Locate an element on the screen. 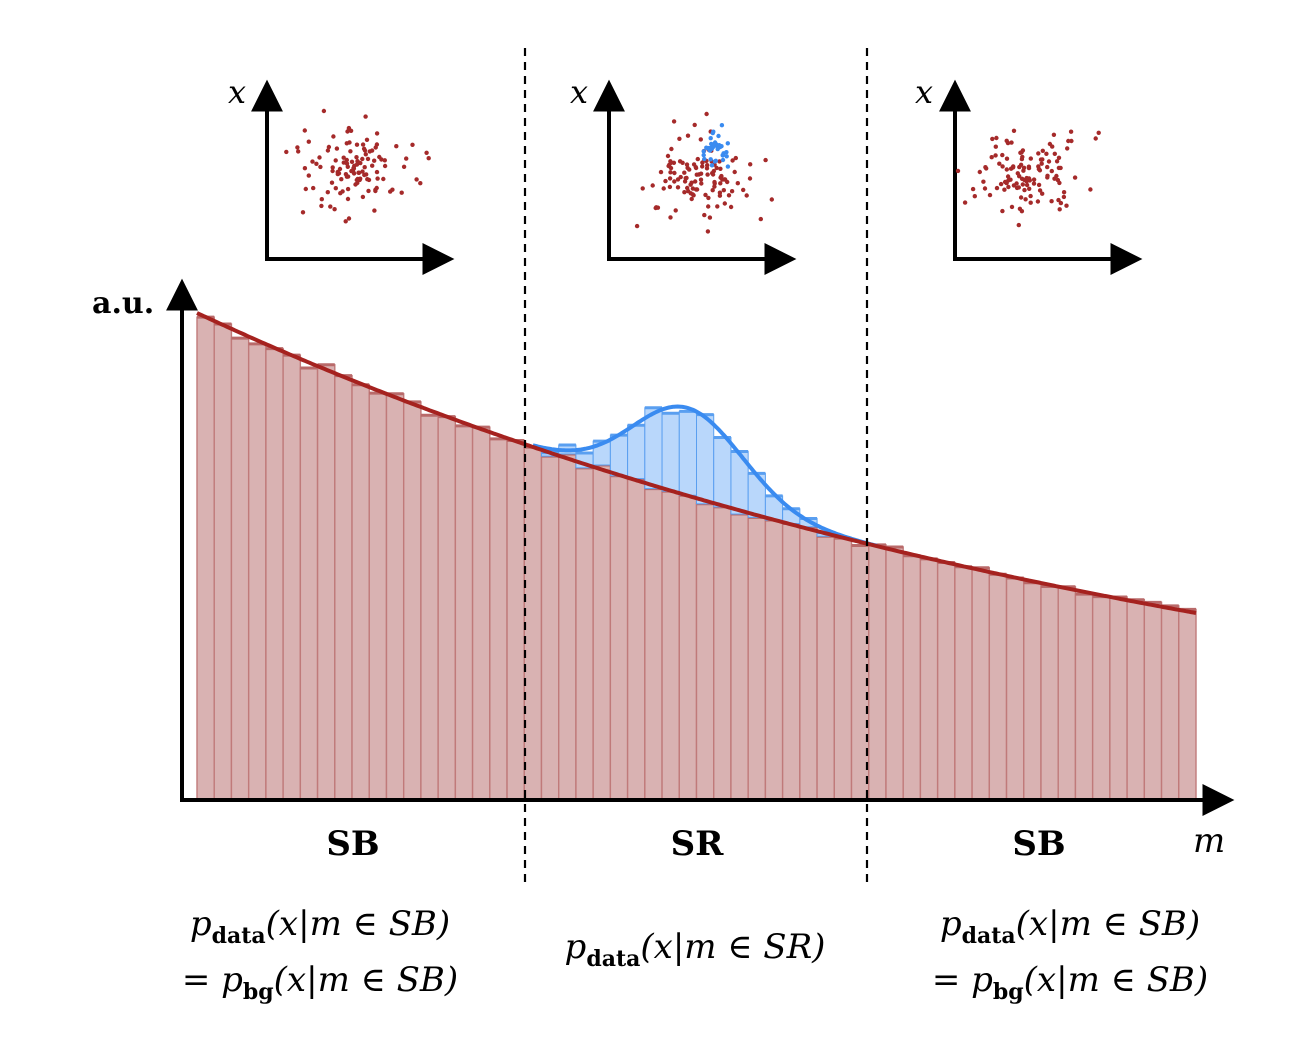  formula-left2-rest: (x|m ∈ SB) is located at coordinates (366, 979).